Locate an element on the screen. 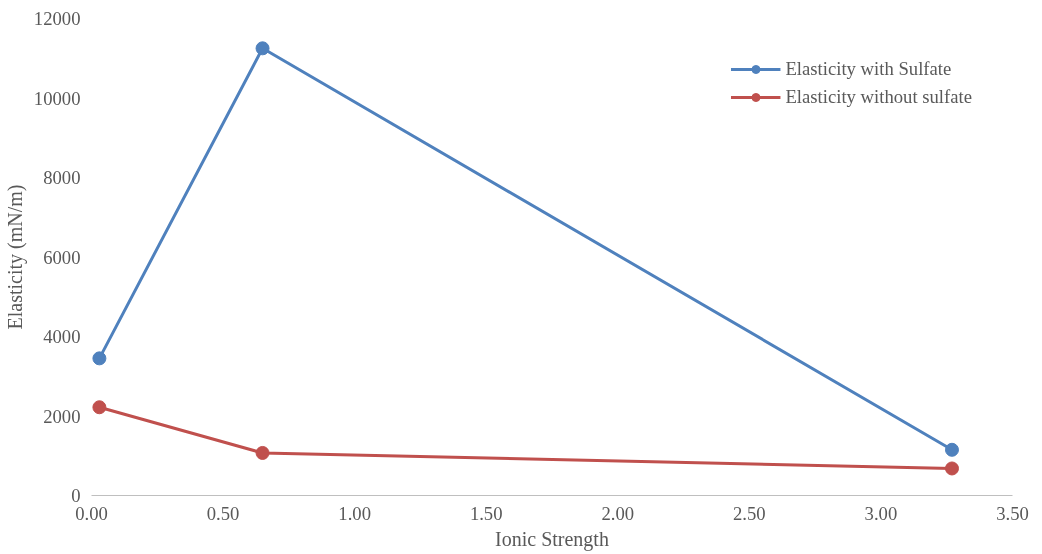 The height and width of the screenshot is (554, 1042). legend-label: Elasticity without sulfate is located at coordinates (878, 97).